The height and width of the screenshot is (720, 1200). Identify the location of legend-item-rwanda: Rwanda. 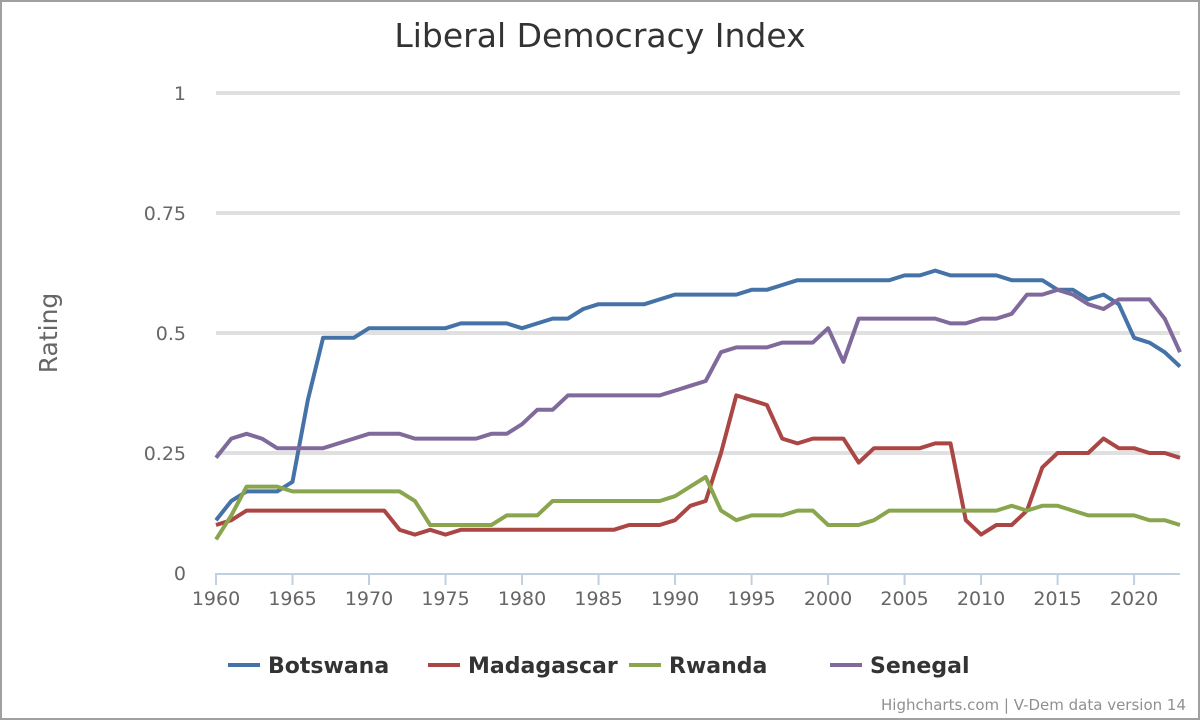
(698, 666).